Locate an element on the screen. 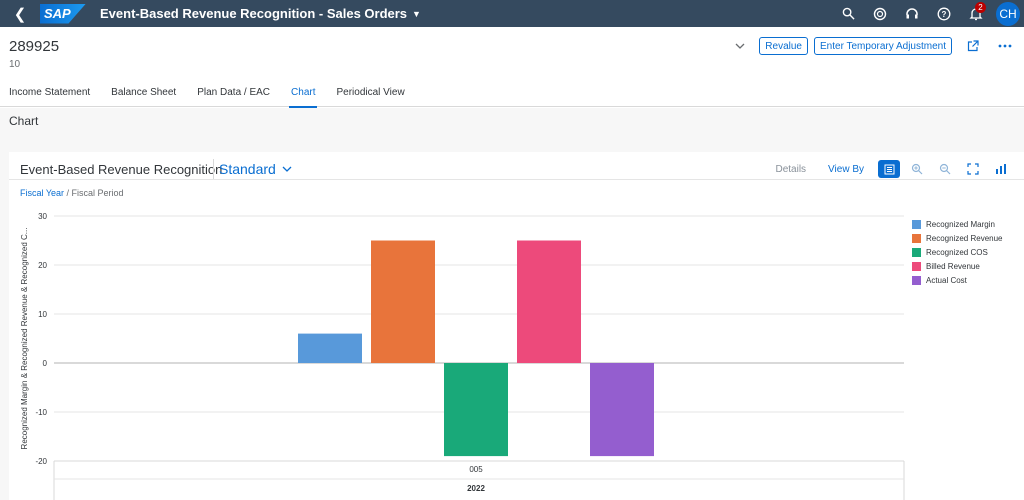 Image resolution: width=1024 pixels, height=500 pixels. help-button: ? is located at coordinates (944, 13).